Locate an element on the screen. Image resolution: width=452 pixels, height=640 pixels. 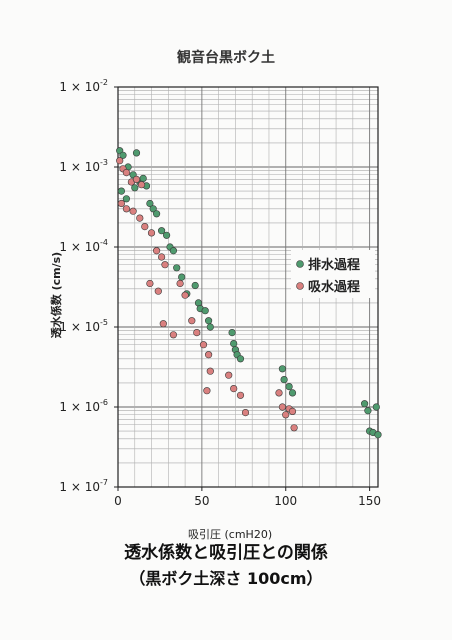
x-tick-label: 50 is located at coordinates (201, 501).